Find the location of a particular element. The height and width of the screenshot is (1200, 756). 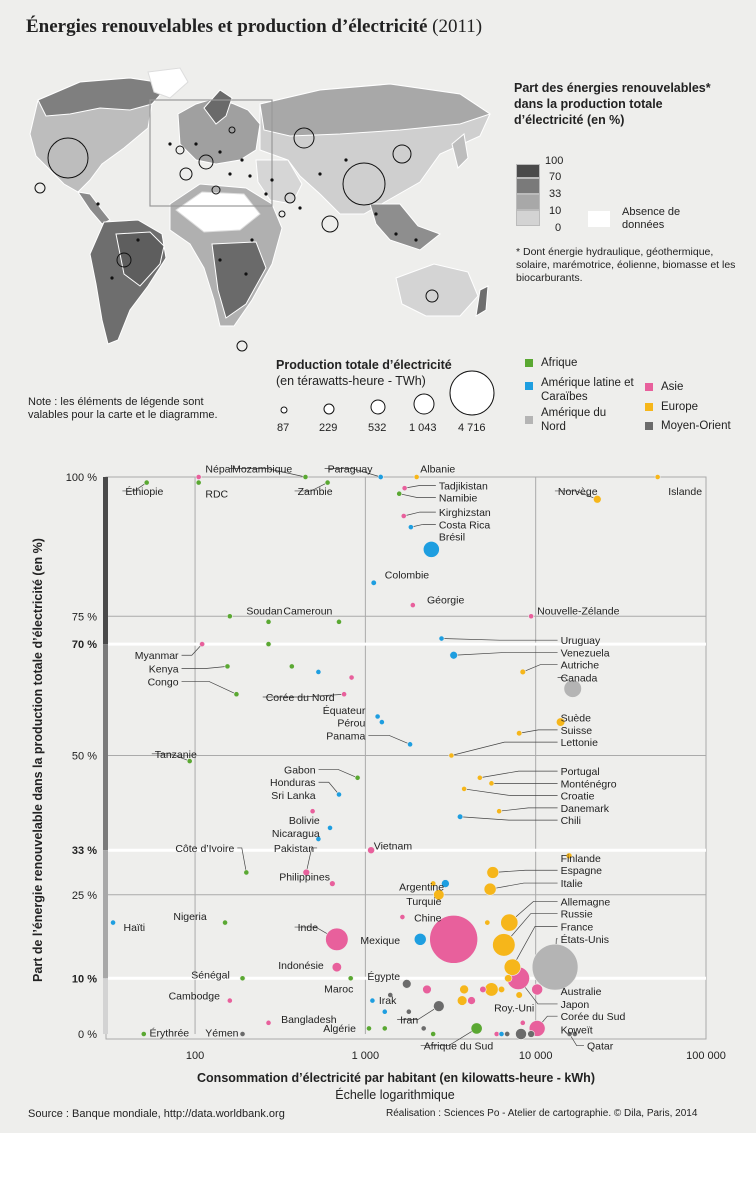

y-tick-label: 70 % is located at coordinates (84, 645).